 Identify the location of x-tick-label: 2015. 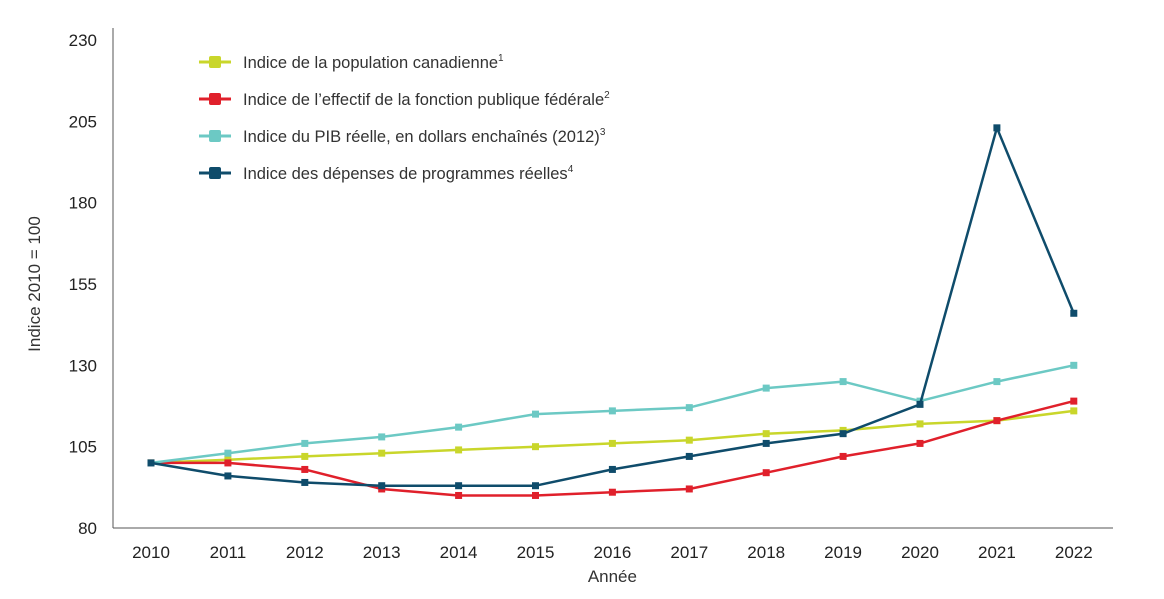
(536, 552).